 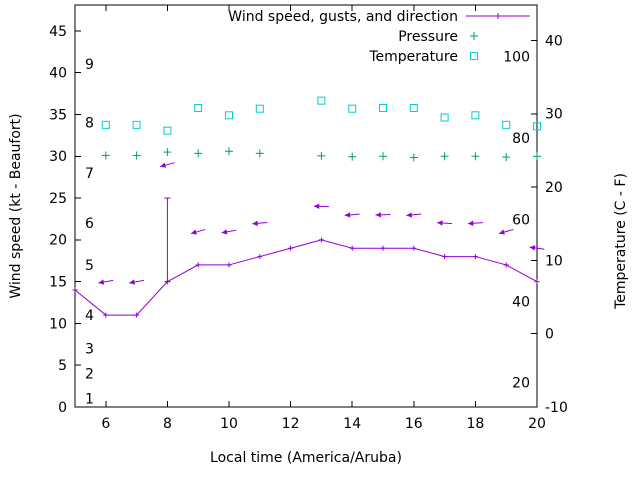 I want to click on pressure-points, so click(x=321, y=154).